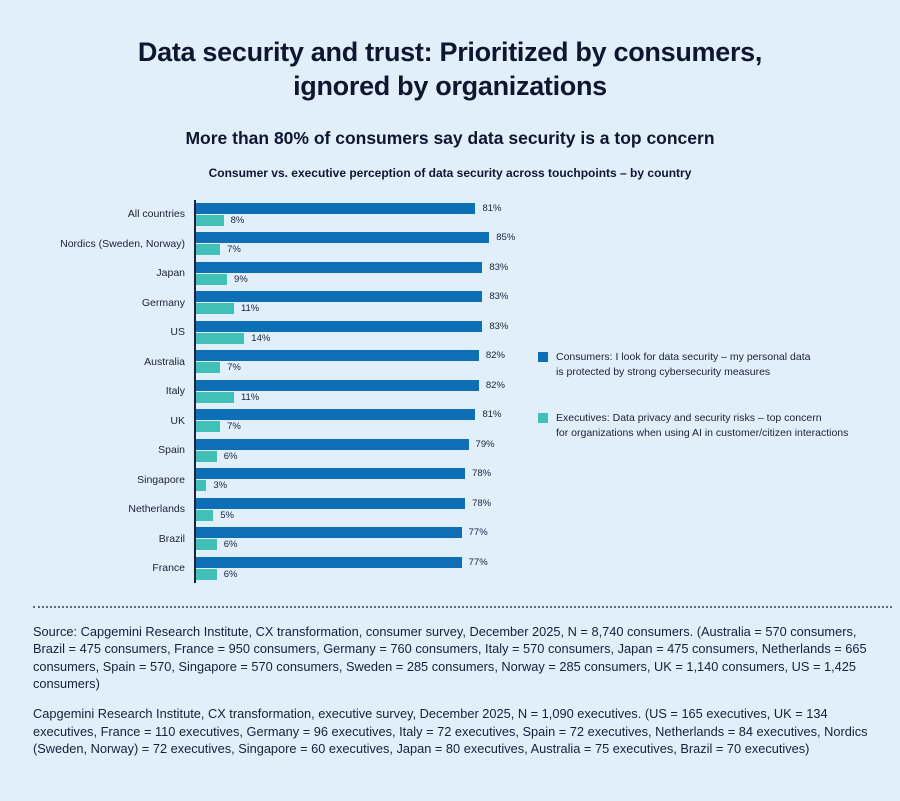 The width and height of the screenshot is (900, 801). I want to click on bar-group: 83% 11%, so click(351, 303).